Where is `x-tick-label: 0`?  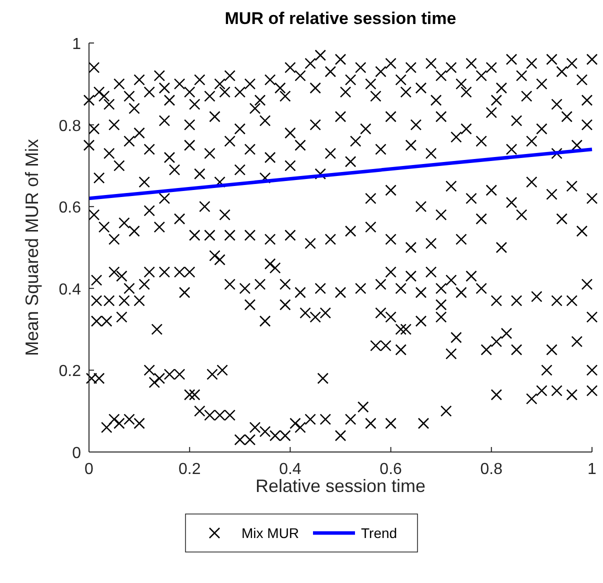
x-tick-label: 0 is located at coordinates (89, 469).